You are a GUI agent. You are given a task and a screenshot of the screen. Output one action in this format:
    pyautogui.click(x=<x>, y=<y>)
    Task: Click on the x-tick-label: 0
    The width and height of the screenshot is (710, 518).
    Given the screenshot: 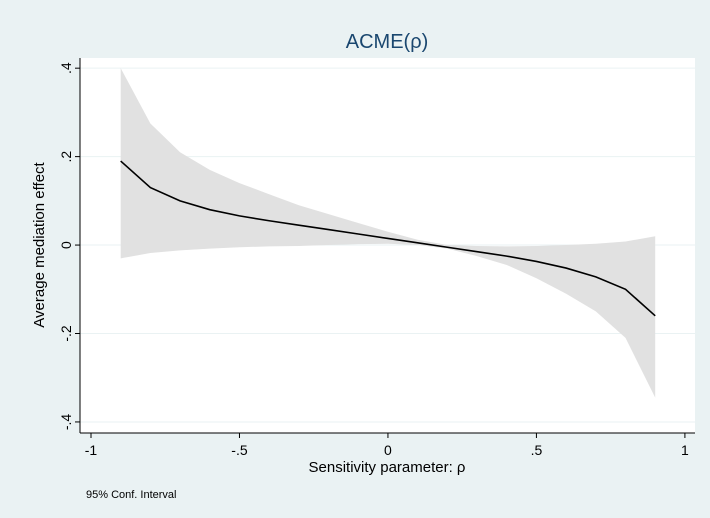 What is the action you would take?
    pyautogui.click(x=388, y=450)
    